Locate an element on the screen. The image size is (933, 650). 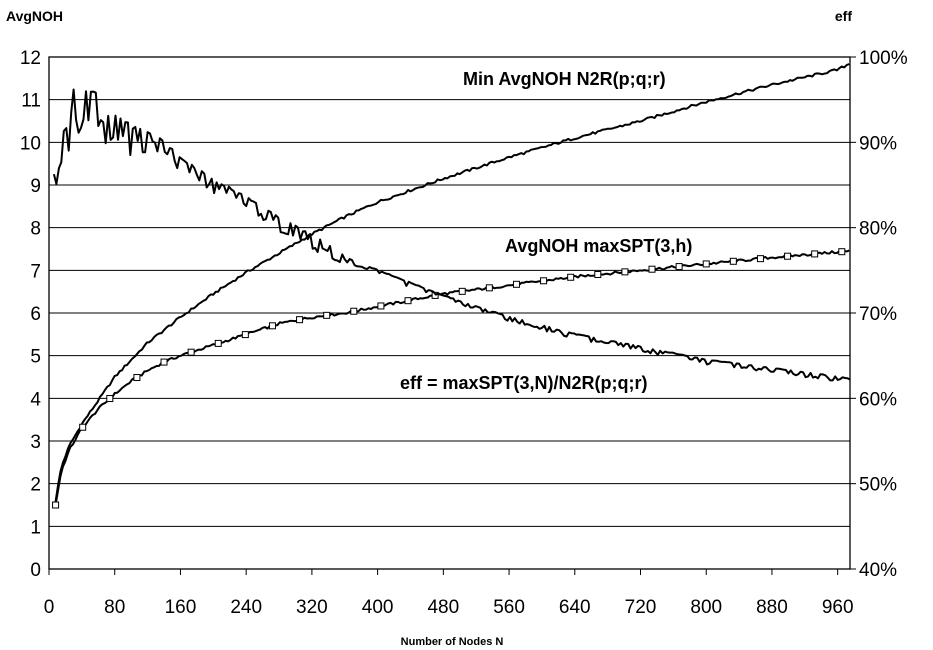
y-right-tick-label: 50% is located at coordinates (878, 485).